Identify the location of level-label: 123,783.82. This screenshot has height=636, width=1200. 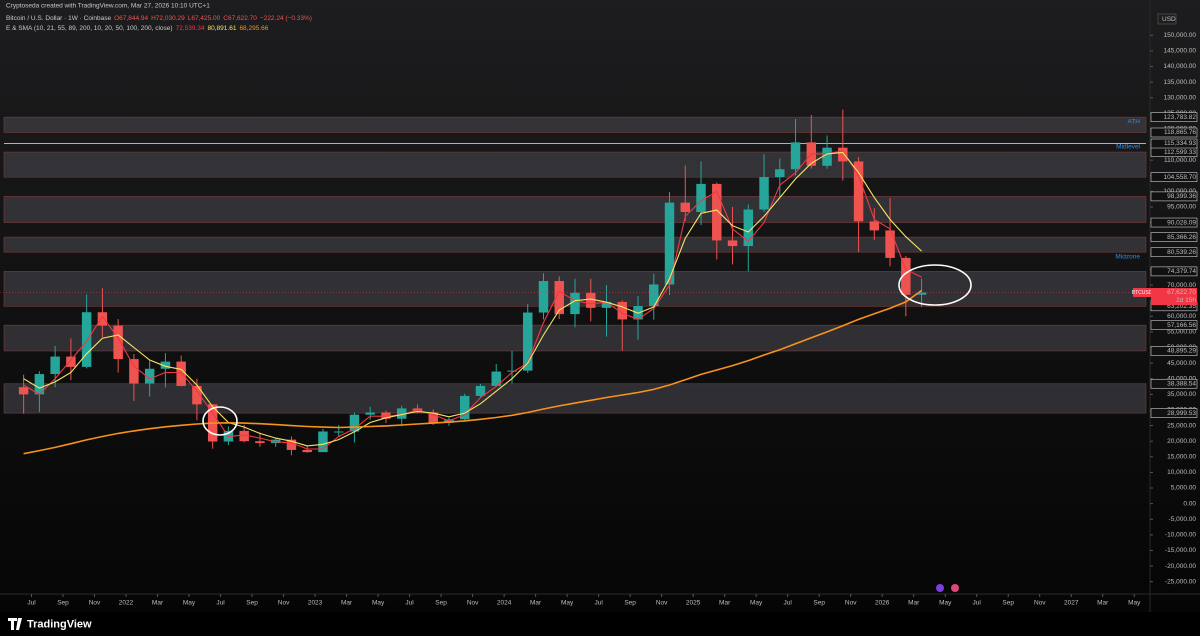
(1179, 117).